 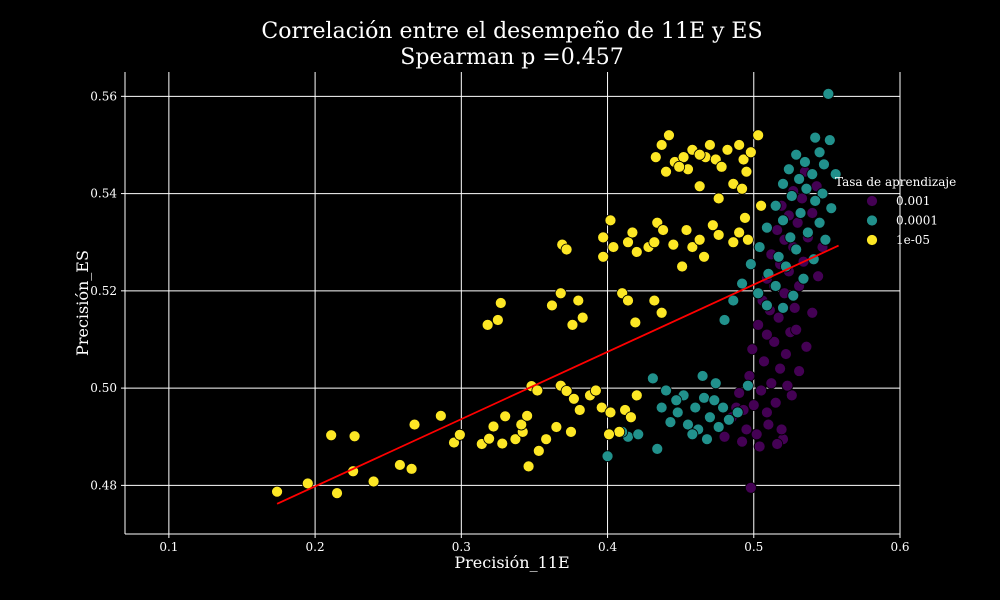 I want to click on x-tick-label: 0.3, so click(x=461, y=547).